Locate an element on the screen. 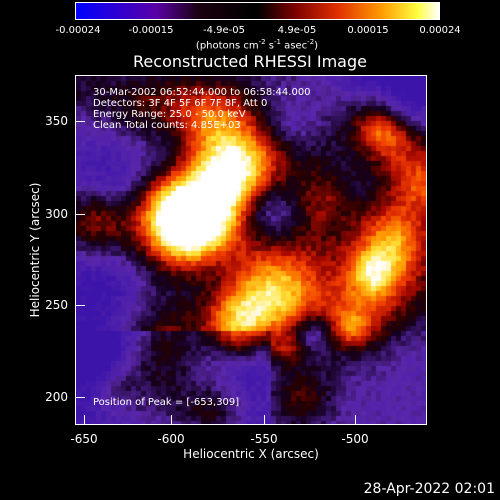 This screenshot has height=500, width=500. info-detectors: Detectors: 3F 4F 5F 6F 7F 8F, Att 0 is located at coordinates (180, 103).